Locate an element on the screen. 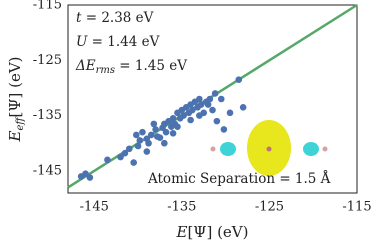  annotation-part: ΔE is located at coordinates (85, 66).